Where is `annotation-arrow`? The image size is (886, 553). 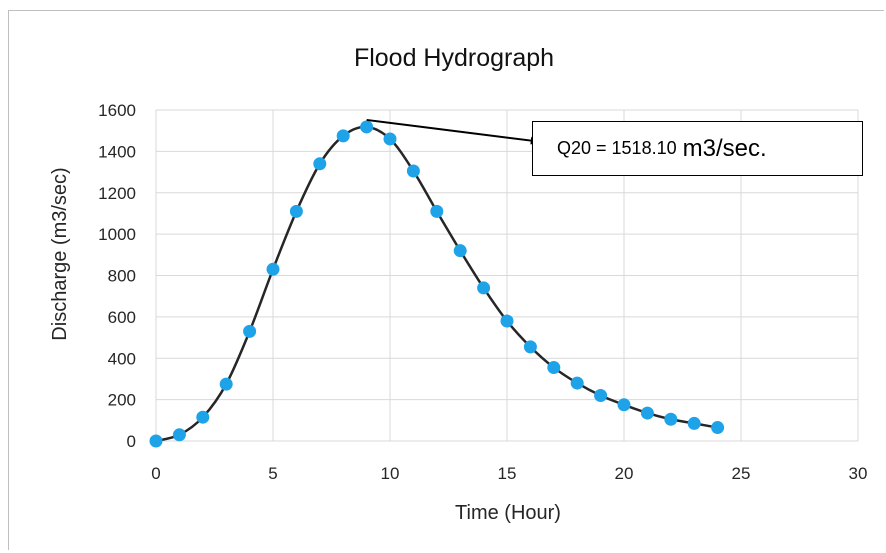 annotation-arrow is located at coordinates (453, 131).